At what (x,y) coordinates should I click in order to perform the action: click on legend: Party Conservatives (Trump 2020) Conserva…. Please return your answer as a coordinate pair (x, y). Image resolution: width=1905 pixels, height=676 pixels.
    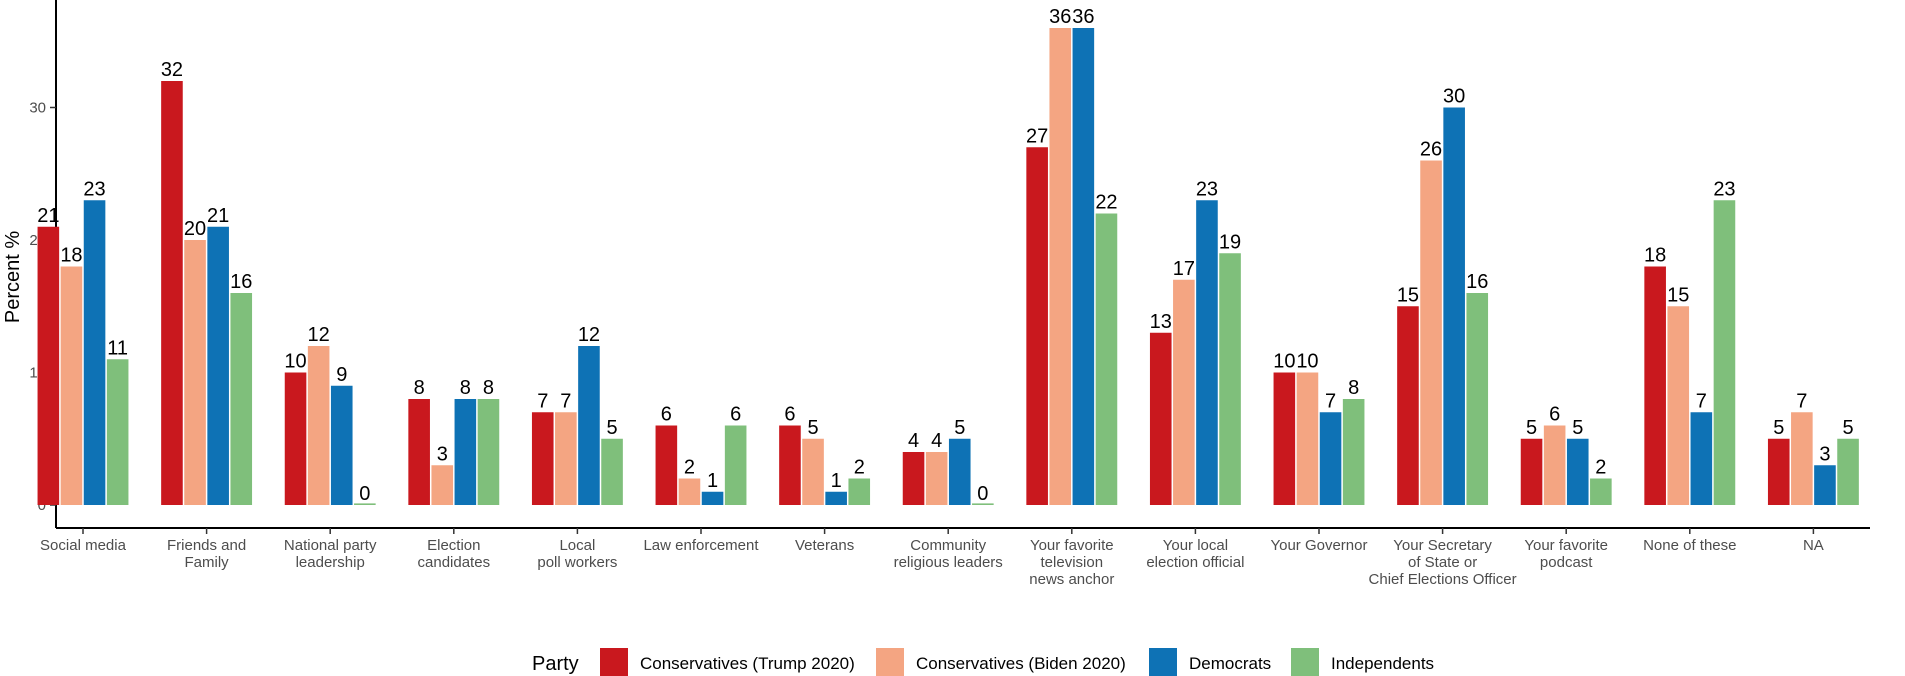
    Looking at the image, I should click on (983, 662).